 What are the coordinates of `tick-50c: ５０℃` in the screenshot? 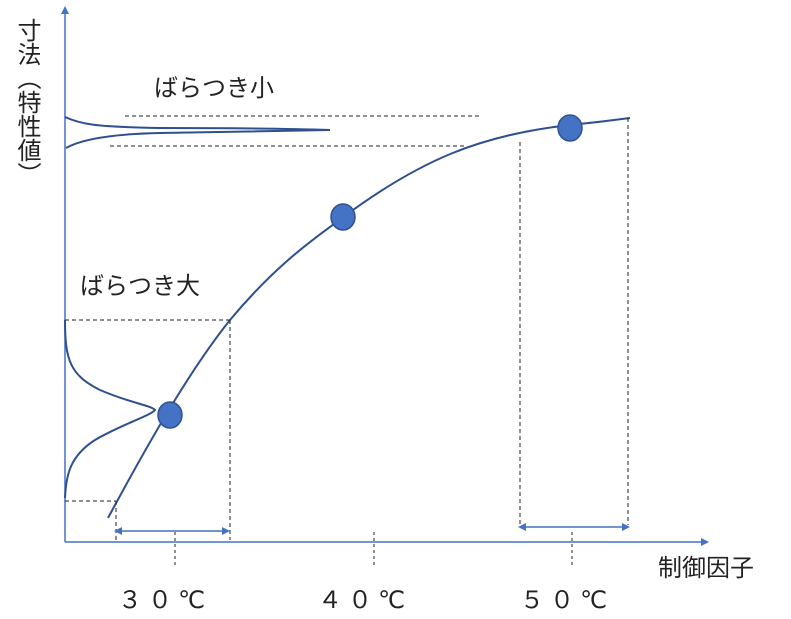 It's located at (566, 600).